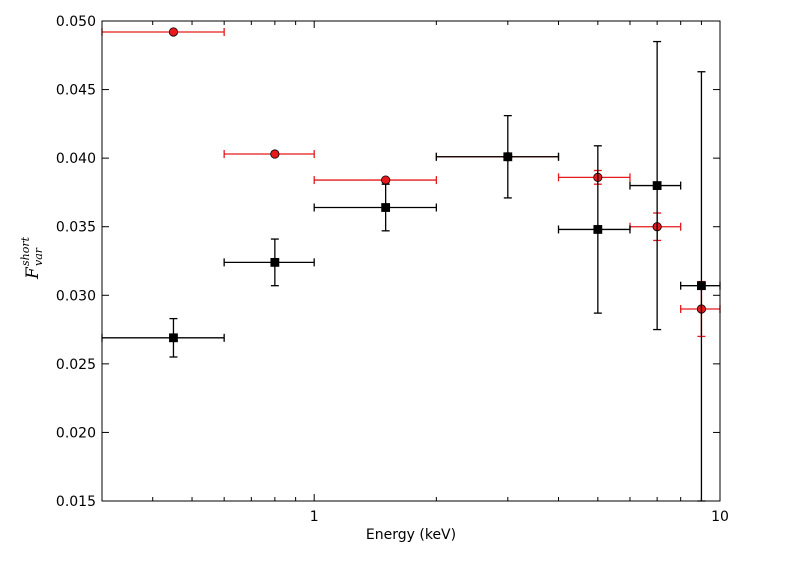 The height and width of the screenshot is (561, 800). Describe the element at coordinates (76, 159) in the screenshot. I see `y-tick-label: 0.040` at that location.